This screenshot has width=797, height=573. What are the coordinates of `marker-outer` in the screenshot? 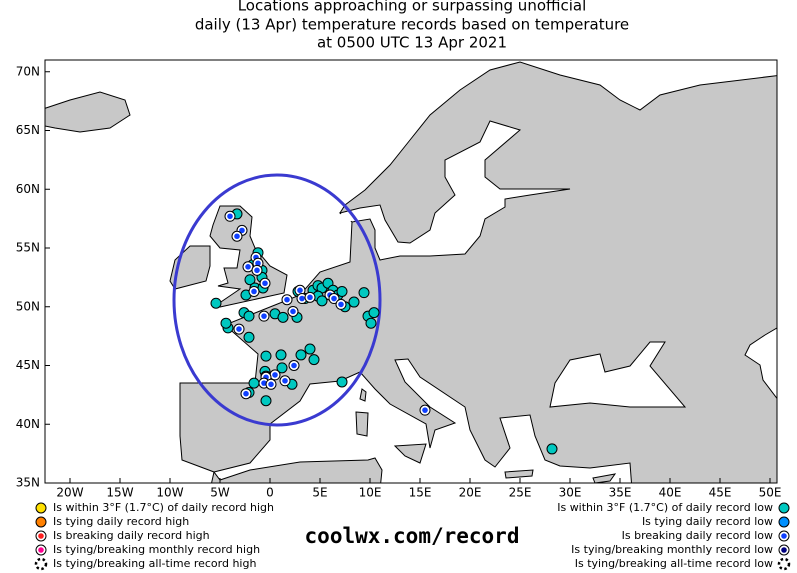 It's located at (784, 564).